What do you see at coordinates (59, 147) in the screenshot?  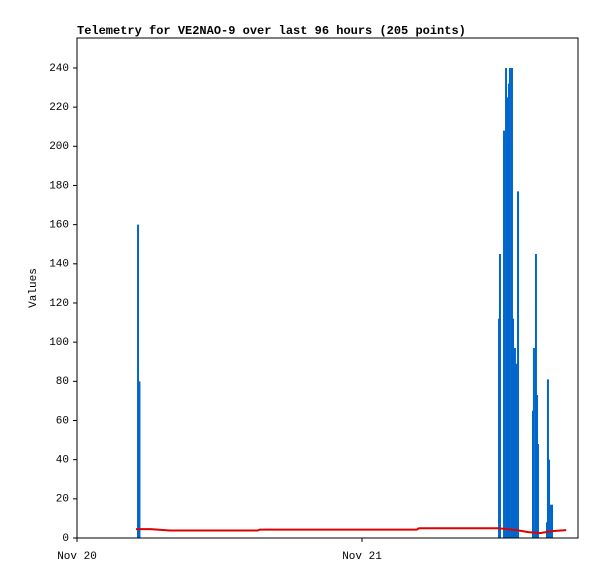 I see `y-tick-label: 200` at bounding box center [59, 147].